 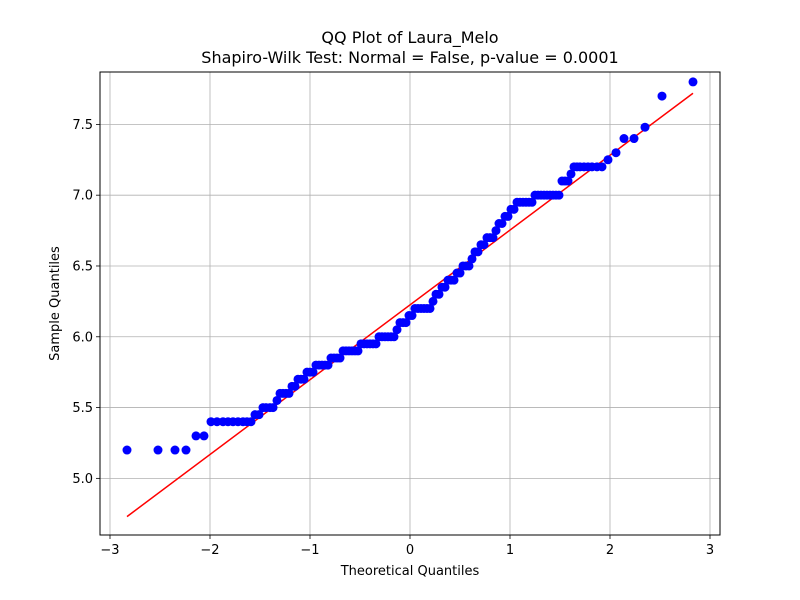 I want to click on y-tick-label: 7.0, so click(x=82, y=196).